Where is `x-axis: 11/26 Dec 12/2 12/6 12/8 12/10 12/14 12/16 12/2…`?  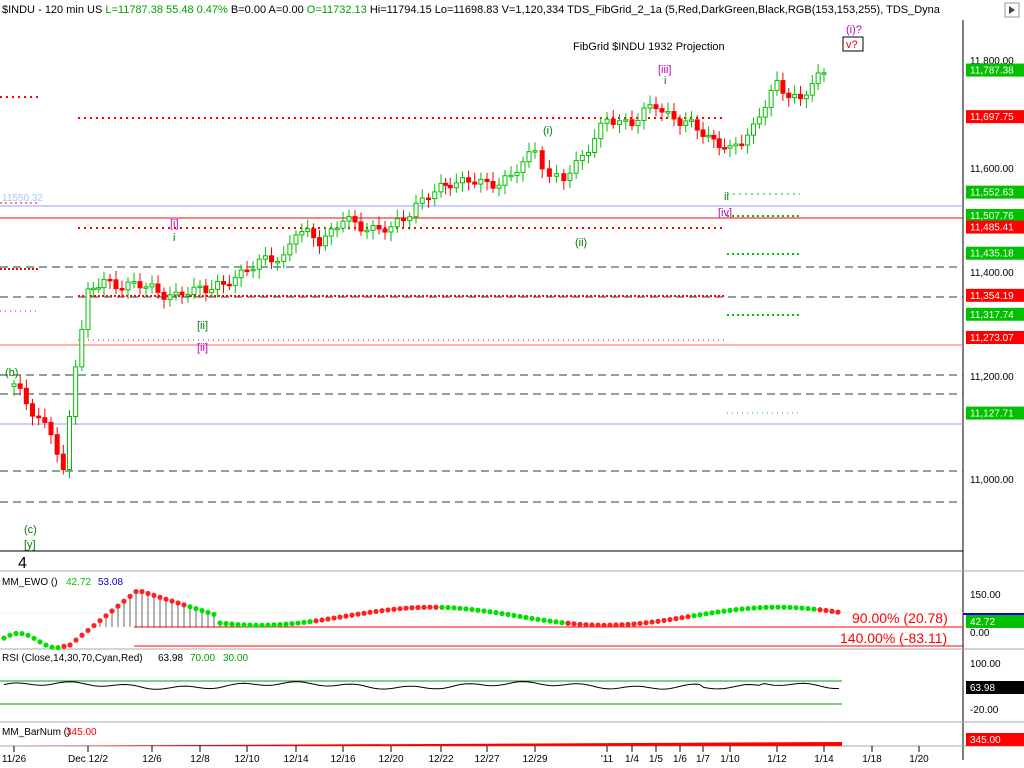
x-axis: 11/26 Dec 12/2 12/6 12/8 12/10 12/14 12/16 12/2… is located at coordinates (465, 755).